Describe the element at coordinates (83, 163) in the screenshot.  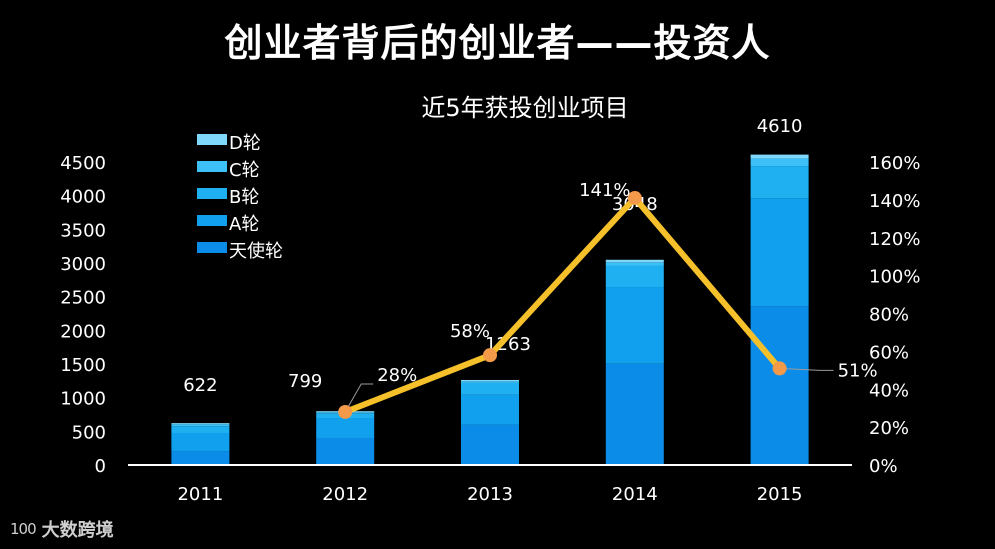
I see `y-tick-label: 4500` at that location.